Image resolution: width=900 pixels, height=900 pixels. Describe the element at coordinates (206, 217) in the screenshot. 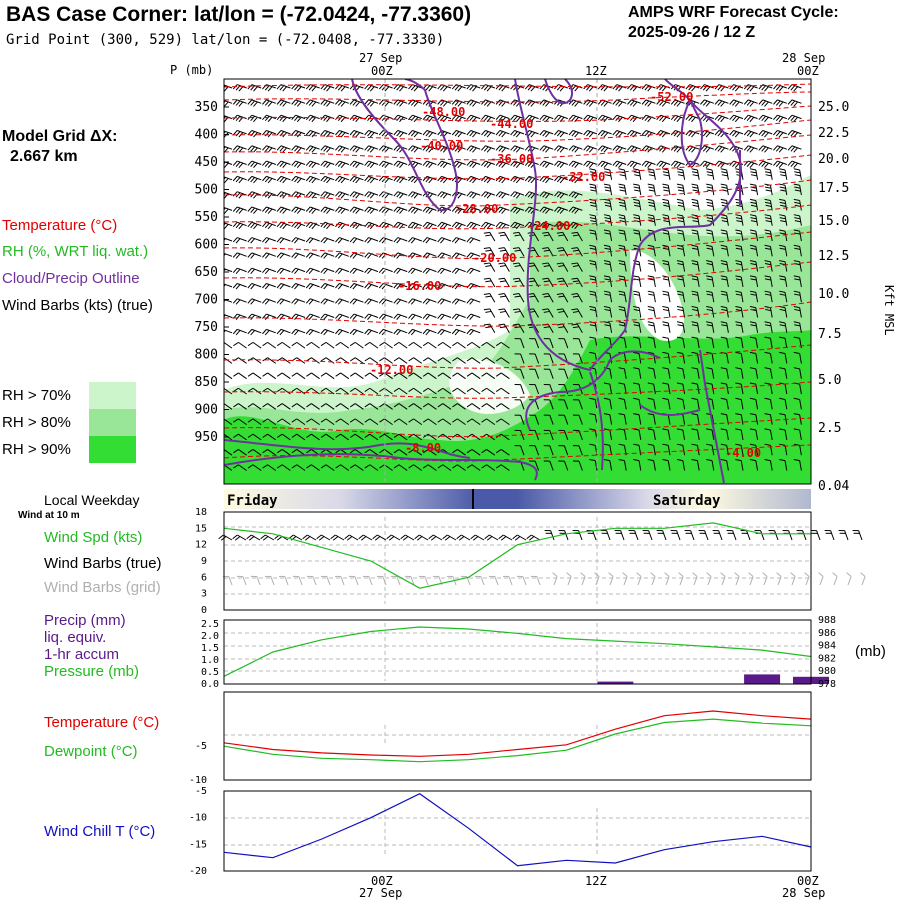

I see `cs-ytick-label: 550` at that location.